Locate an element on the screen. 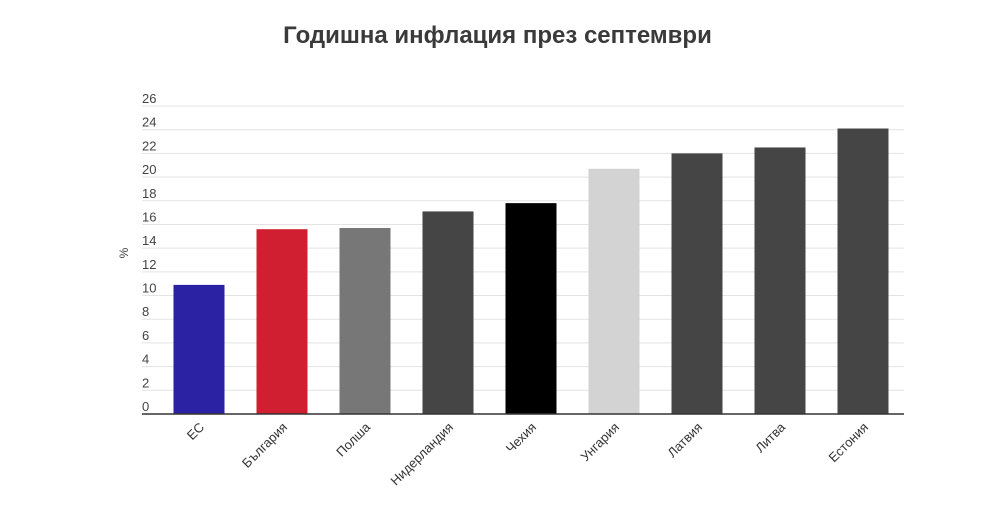  x-tick-label: България is located at coordinates (264, 445).